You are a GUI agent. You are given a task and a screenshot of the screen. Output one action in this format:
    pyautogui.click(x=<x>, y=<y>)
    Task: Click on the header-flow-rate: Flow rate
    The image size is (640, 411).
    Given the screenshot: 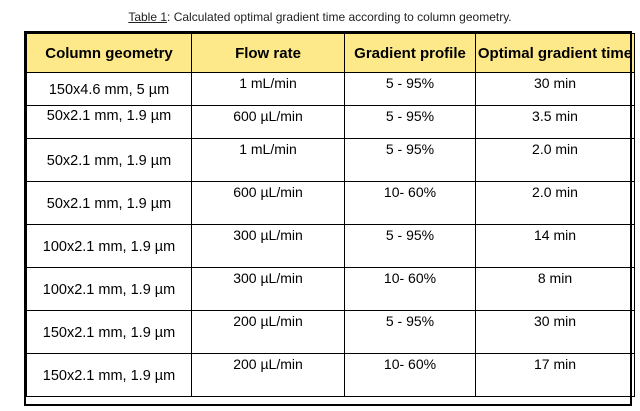 What is the action you would take?
    pyautogui.click(x=268, y=53)
    